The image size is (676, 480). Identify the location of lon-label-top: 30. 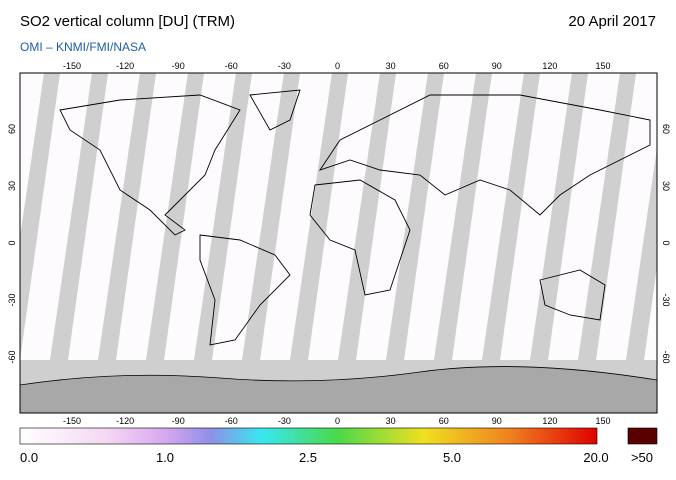
(391, 66).